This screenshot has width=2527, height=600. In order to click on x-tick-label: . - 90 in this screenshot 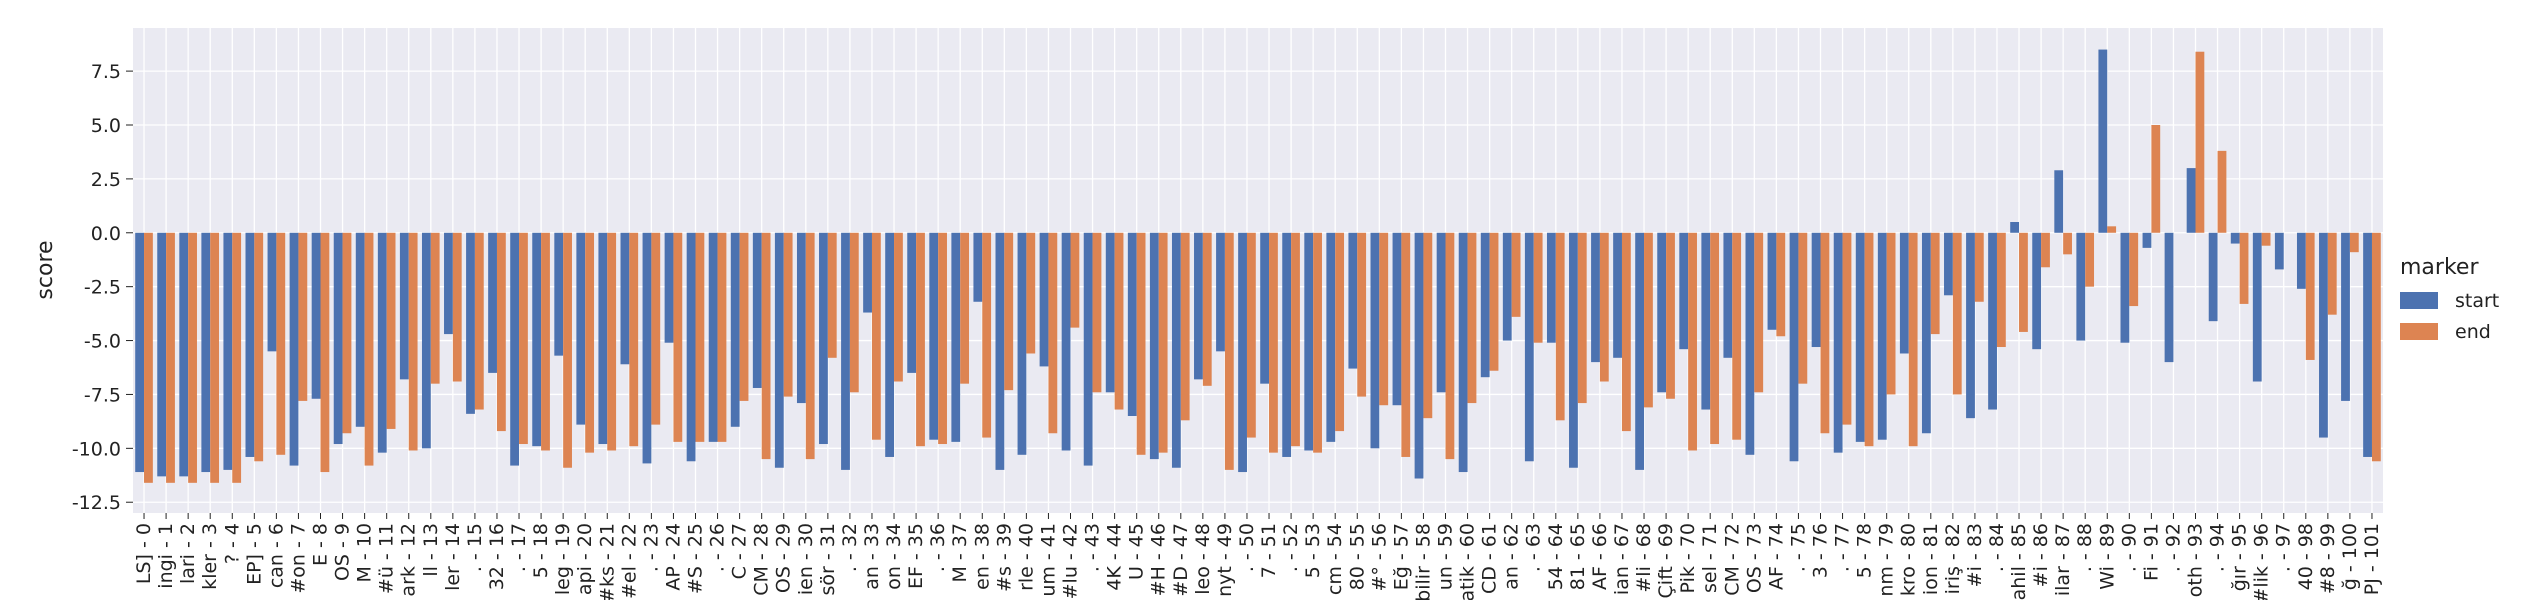, I will do `click(2129, 547)`.